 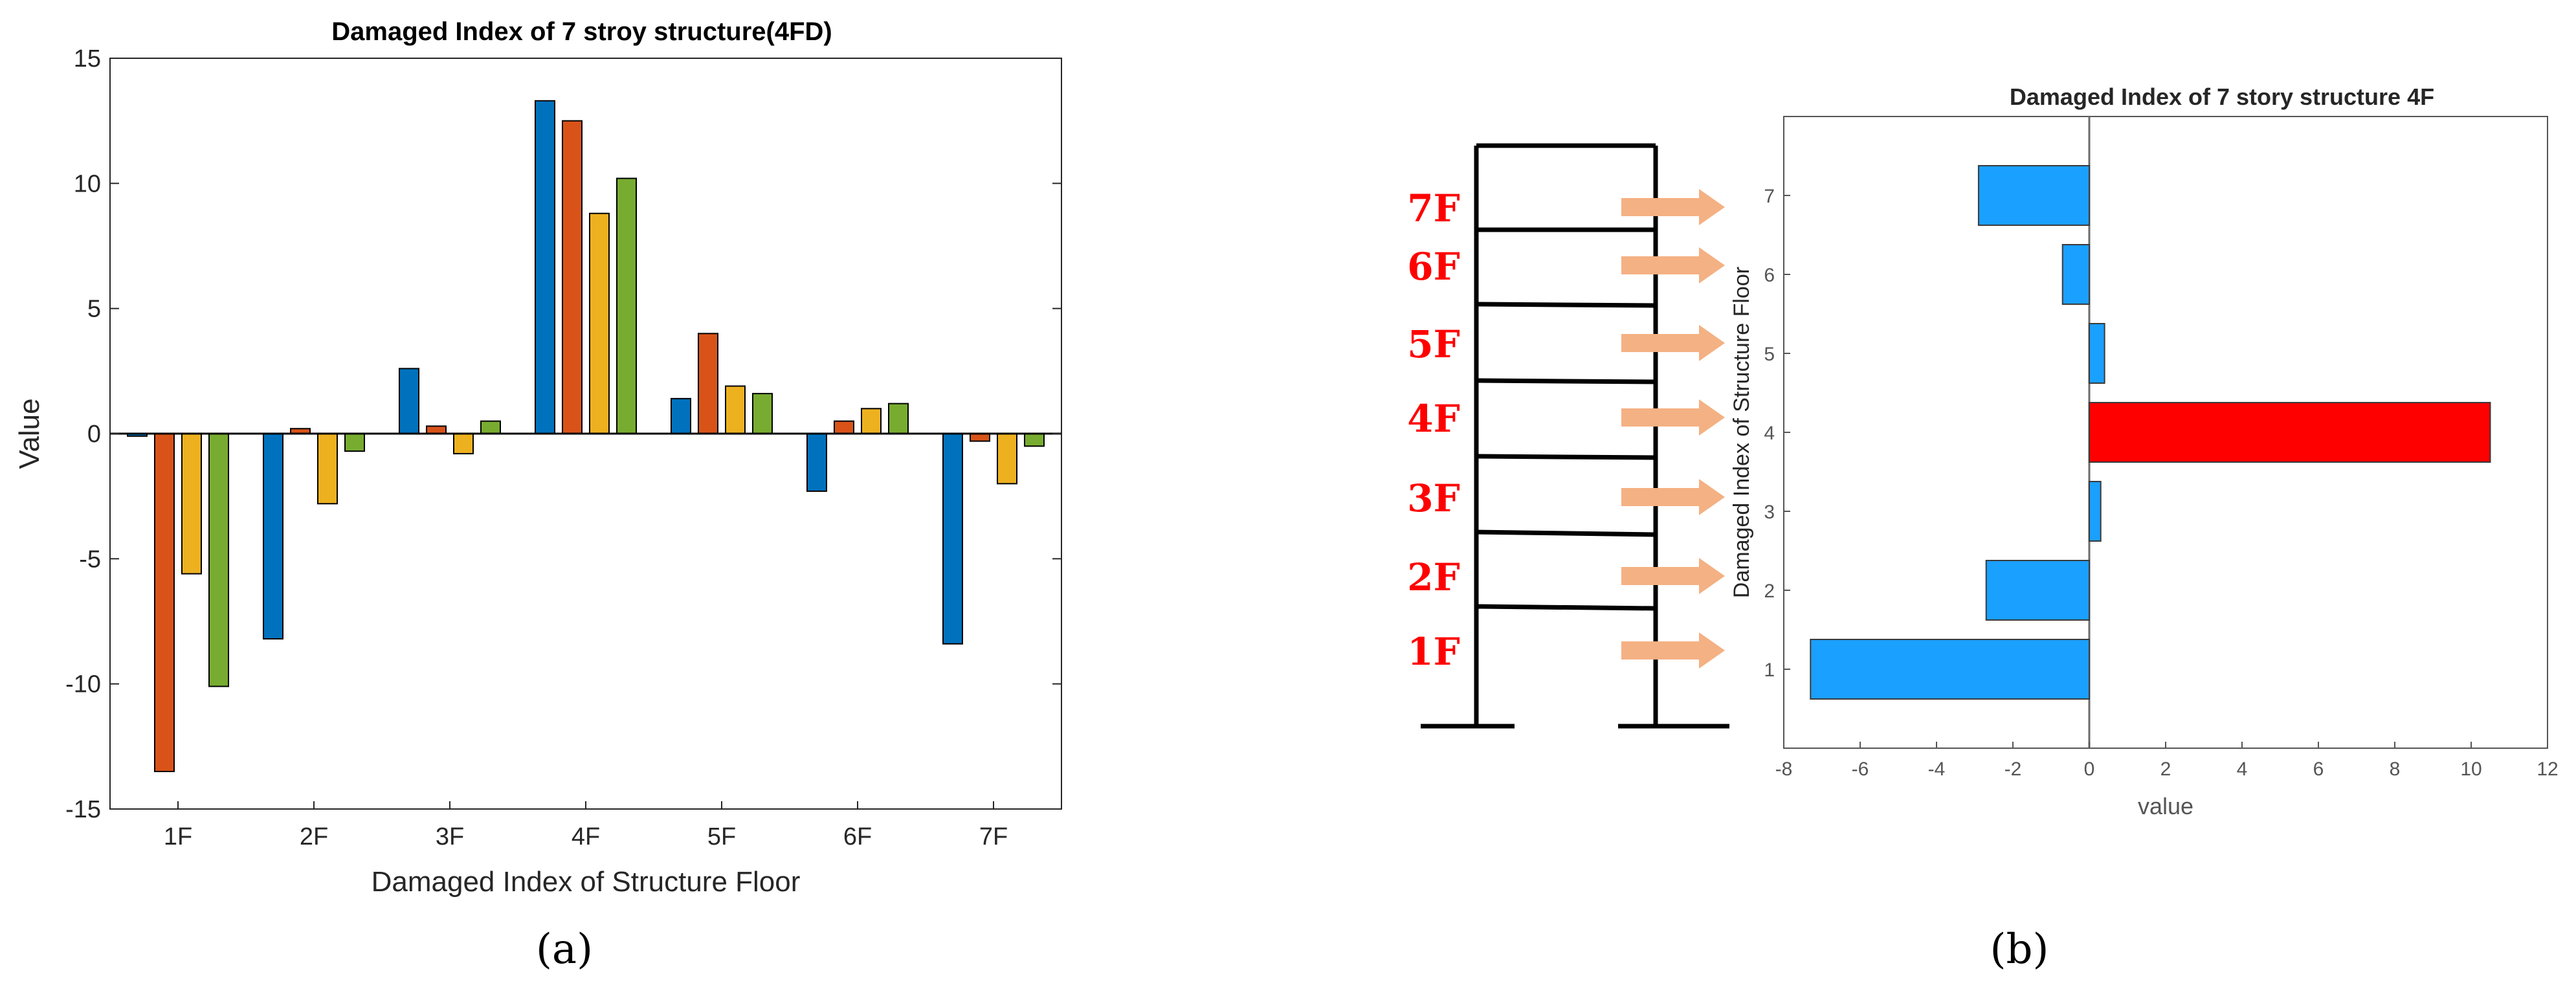 What do you see at coordinates (2222, 97) in the screenshot?
I see `chart-b-title: Damaged Index of 7 story structure 4F` at bounding box center [2222, 97].